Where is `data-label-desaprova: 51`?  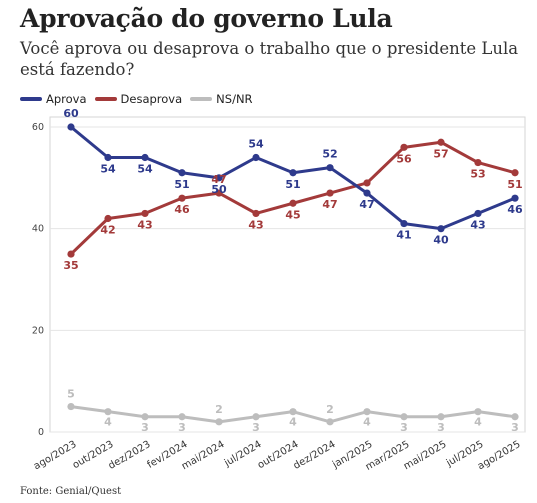 data-label-desaprova: 51 is located at coordinates (514, 184).